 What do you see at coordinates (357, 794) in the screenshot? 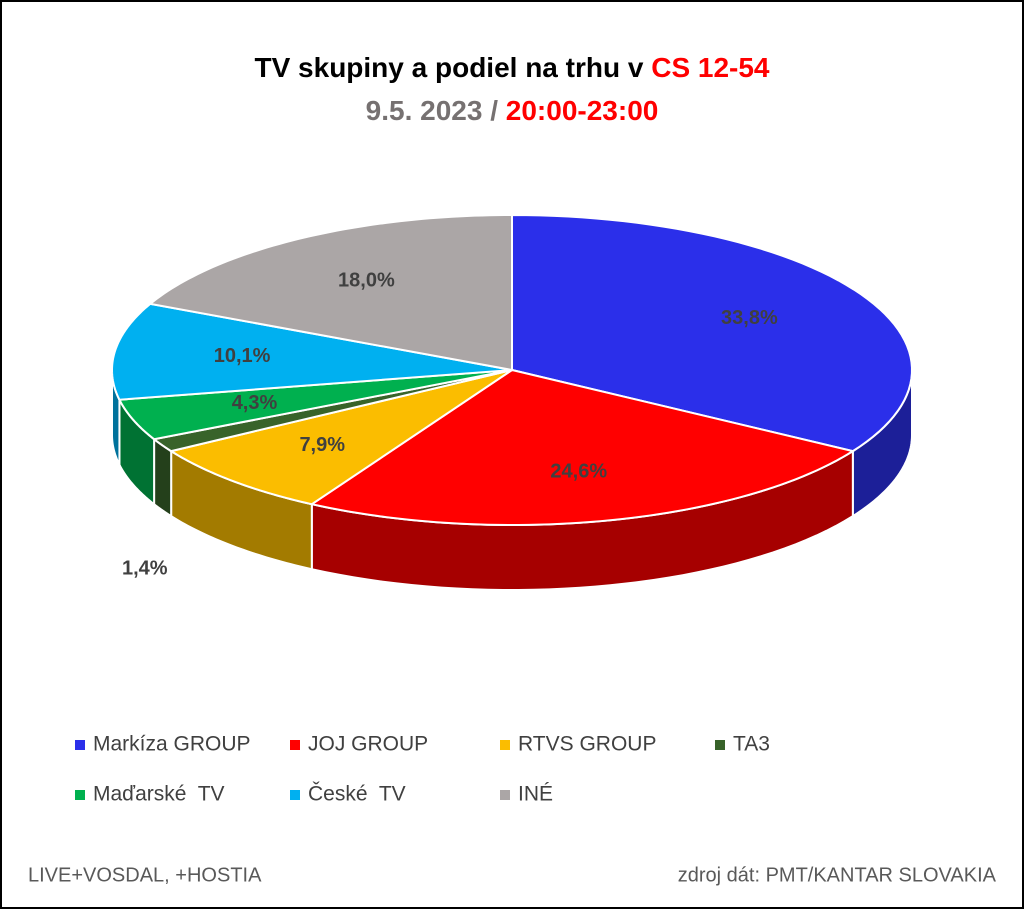
I see `legend-label: České TV` at bounding box center [357, 794].